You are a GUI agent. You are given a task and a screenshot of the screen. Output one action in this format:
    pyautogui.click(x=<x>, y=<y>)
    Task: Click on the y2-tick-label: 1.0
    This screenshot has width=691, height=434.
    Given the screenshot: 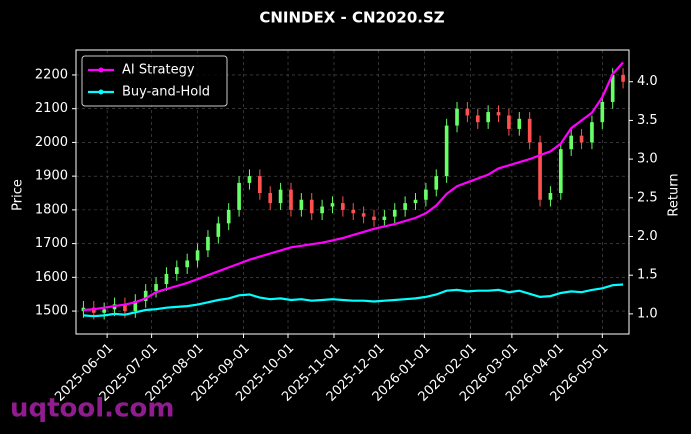 What is the action you would take?
    pyautogui.click(x=647, y=313)
    